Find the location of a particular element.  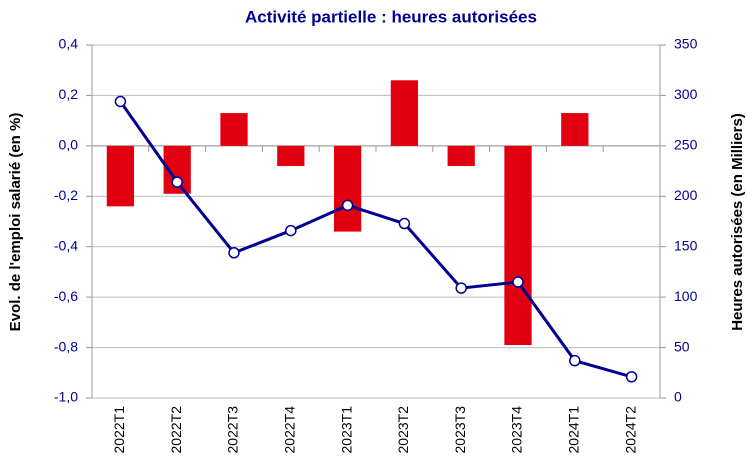

x-tick-label: 2023T3 is located at coordinates (460, 430).